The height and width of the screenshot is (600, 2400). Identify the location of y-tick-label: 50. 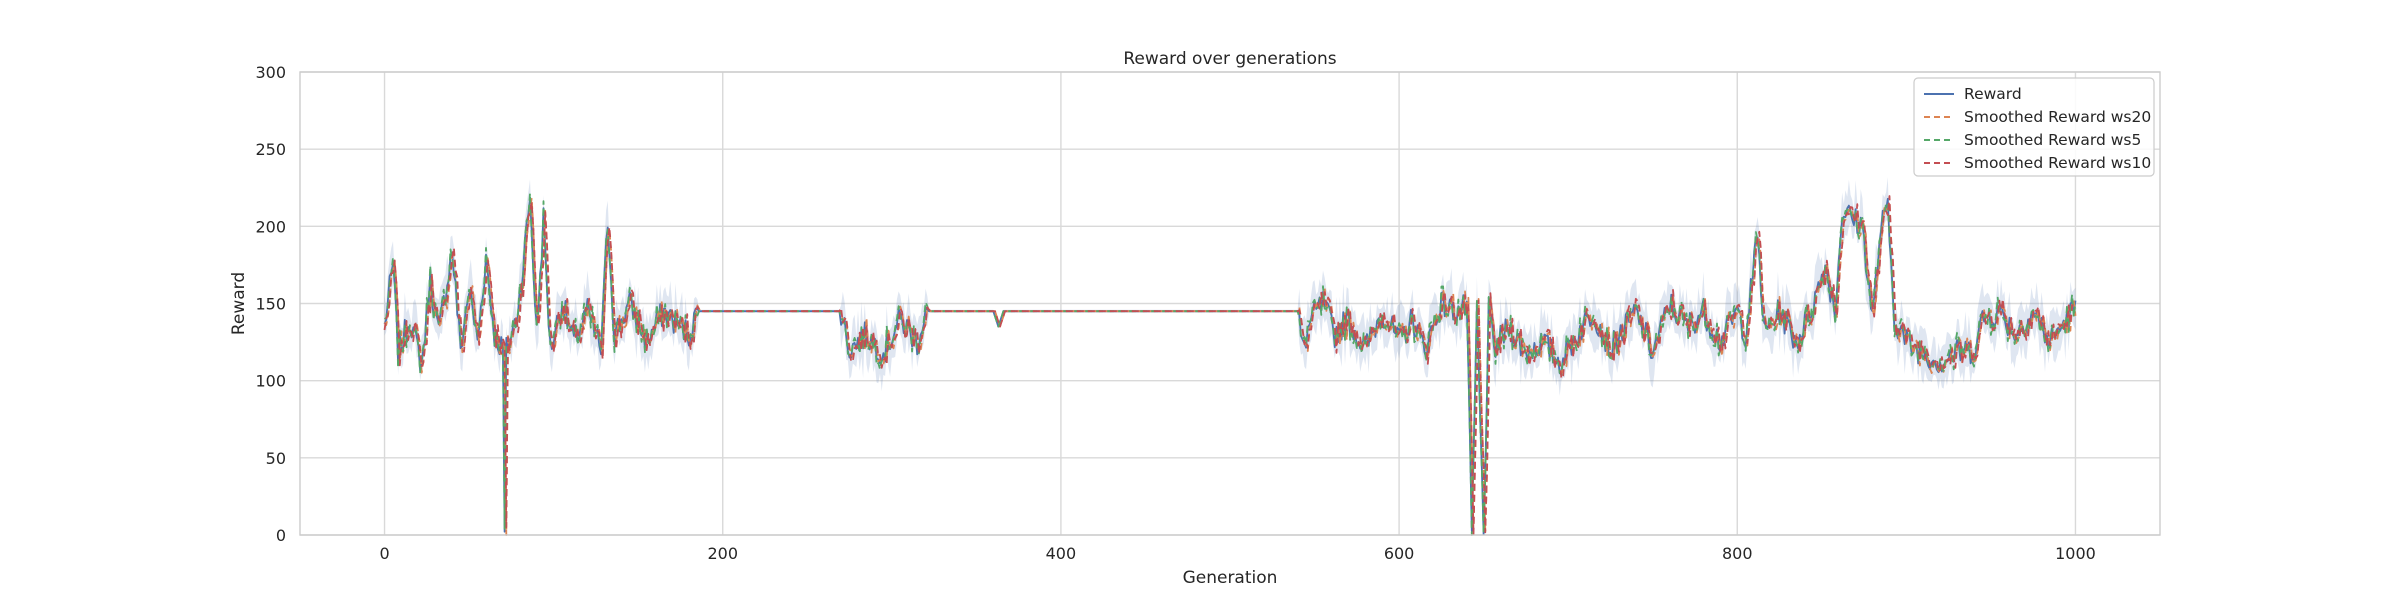
(276, 458).